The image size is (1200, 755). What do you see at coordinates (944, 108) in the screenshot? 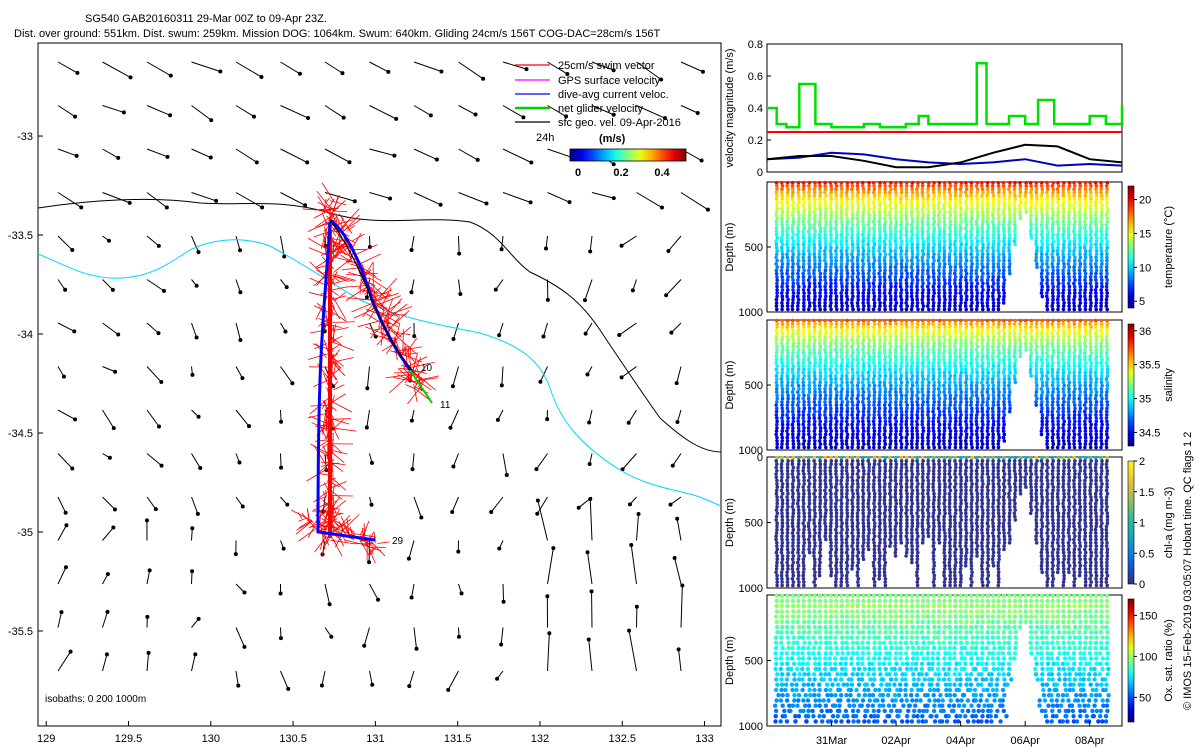
I see `panel-frame` at bounding box center [944, 108].